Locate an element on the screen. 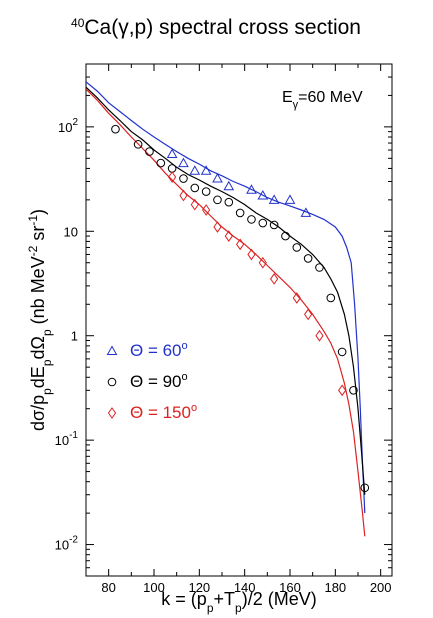  chart-title: 40Ca(γ,p) spectral cross section is located at coordinates (216, 27).